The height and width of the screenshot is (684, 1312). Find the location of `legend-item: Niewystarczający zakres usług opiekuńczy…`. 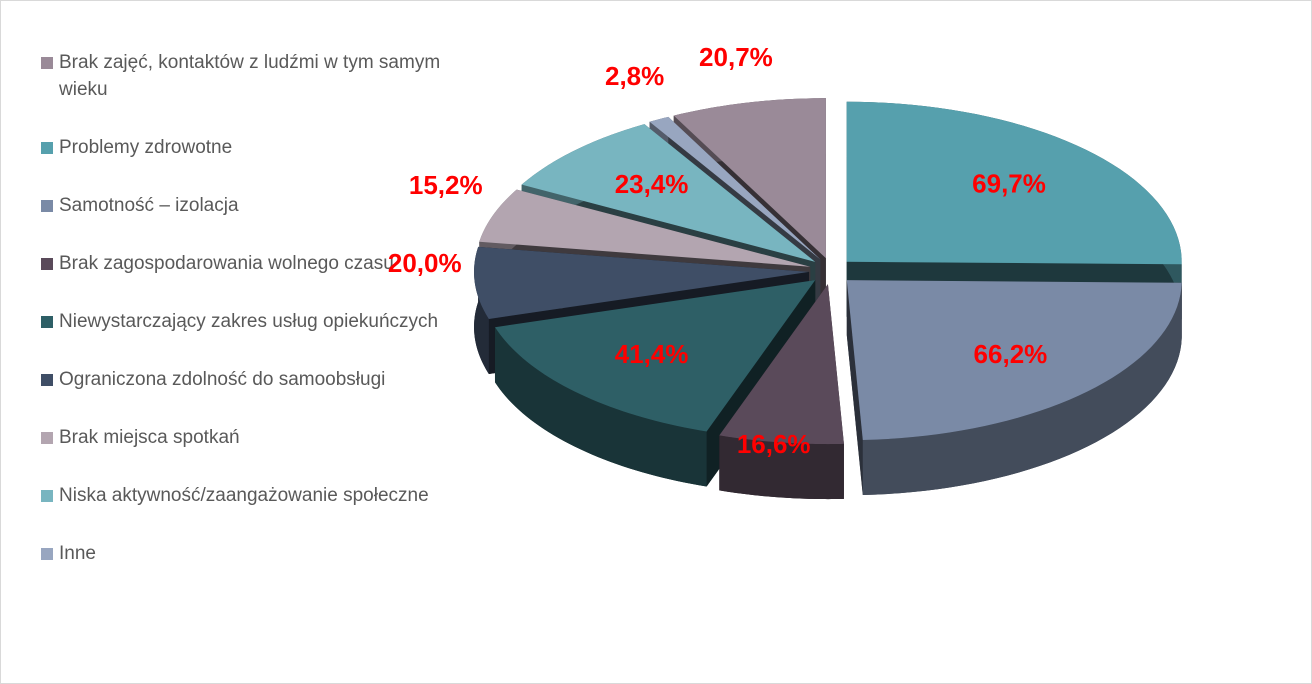

legend-item: Niewystarczający zakres usług opiekuńczy… is located at coordinates (241, 321).